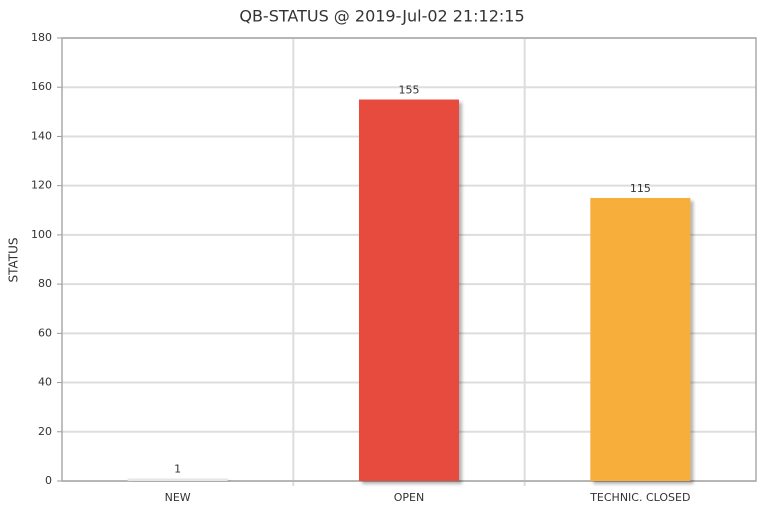  What do you see at coordinates (45, 431) in the screenshot?
I see `y-tick-label: 20` at bounding box center [45, 431].